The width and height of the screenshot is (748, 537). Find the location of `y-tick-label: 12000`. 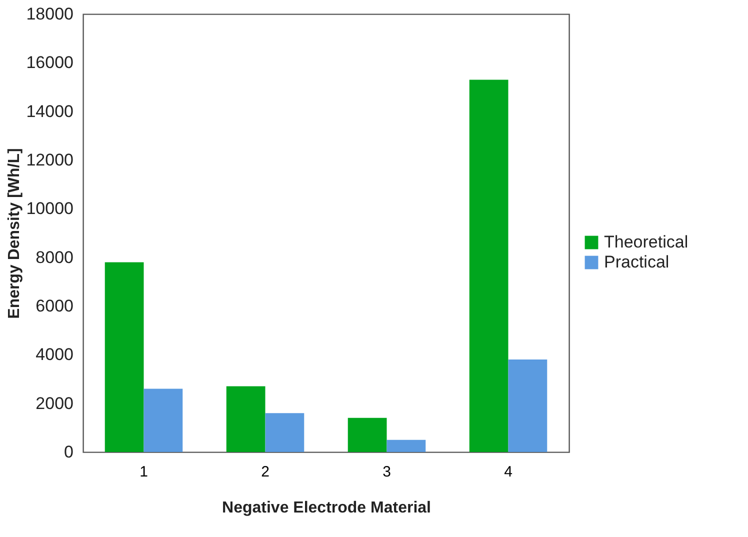

y-tick-label: 12000 is located at coordinates (50, 160).